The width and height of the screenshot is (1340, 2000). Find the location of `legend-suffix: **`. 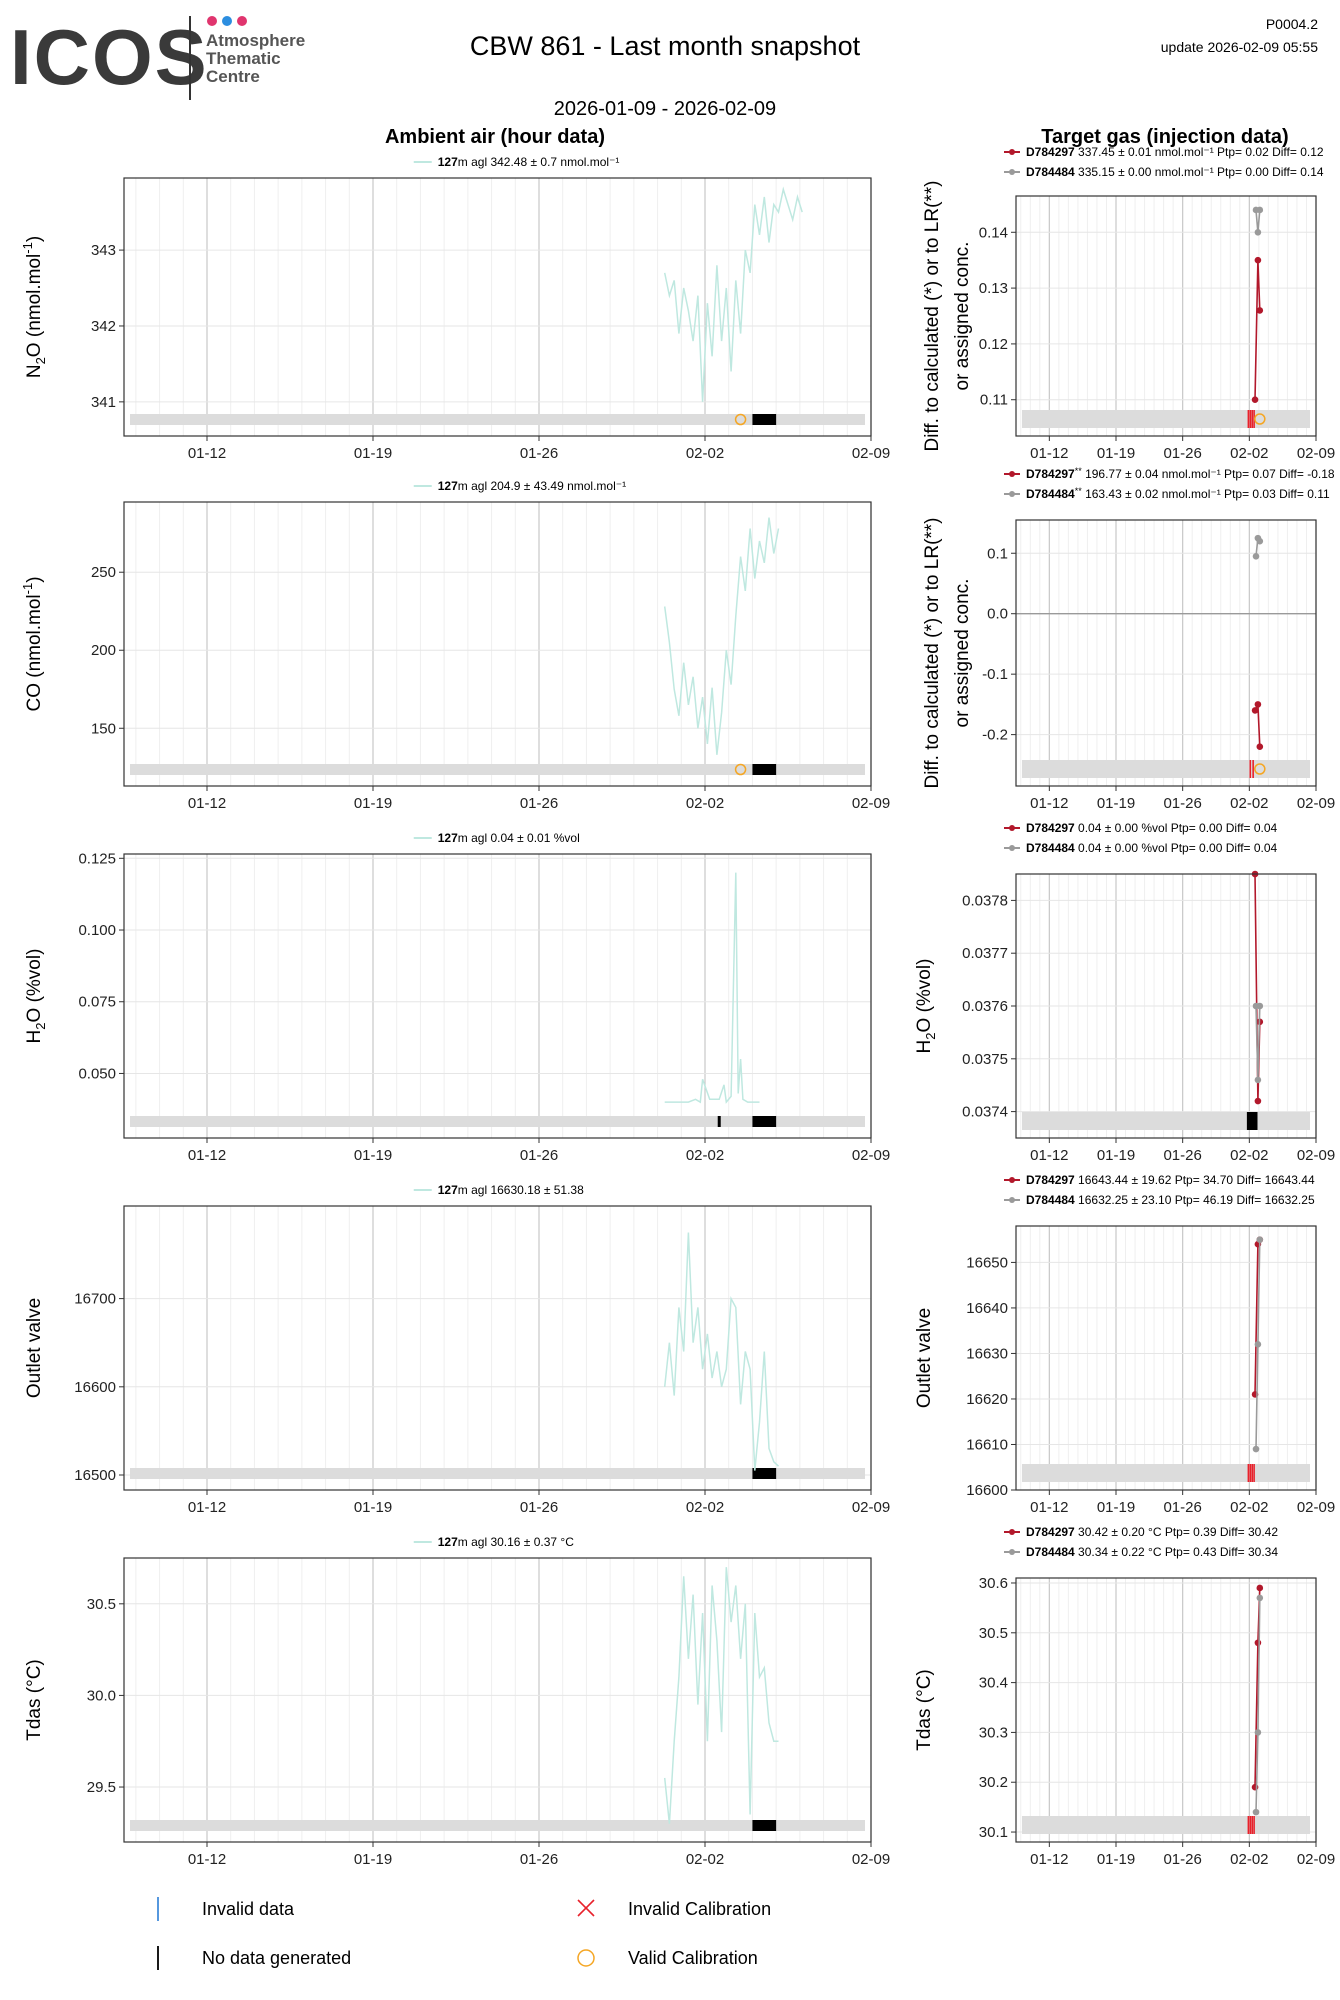

legend-suffix: ** is located at coordinates (1079, 471).